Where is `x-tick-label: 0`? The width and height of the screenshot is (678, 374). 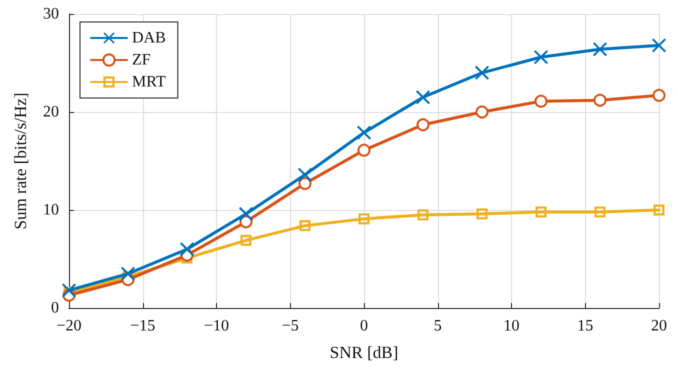
x-tick-label: 0 is located at coordinates (364, 326).